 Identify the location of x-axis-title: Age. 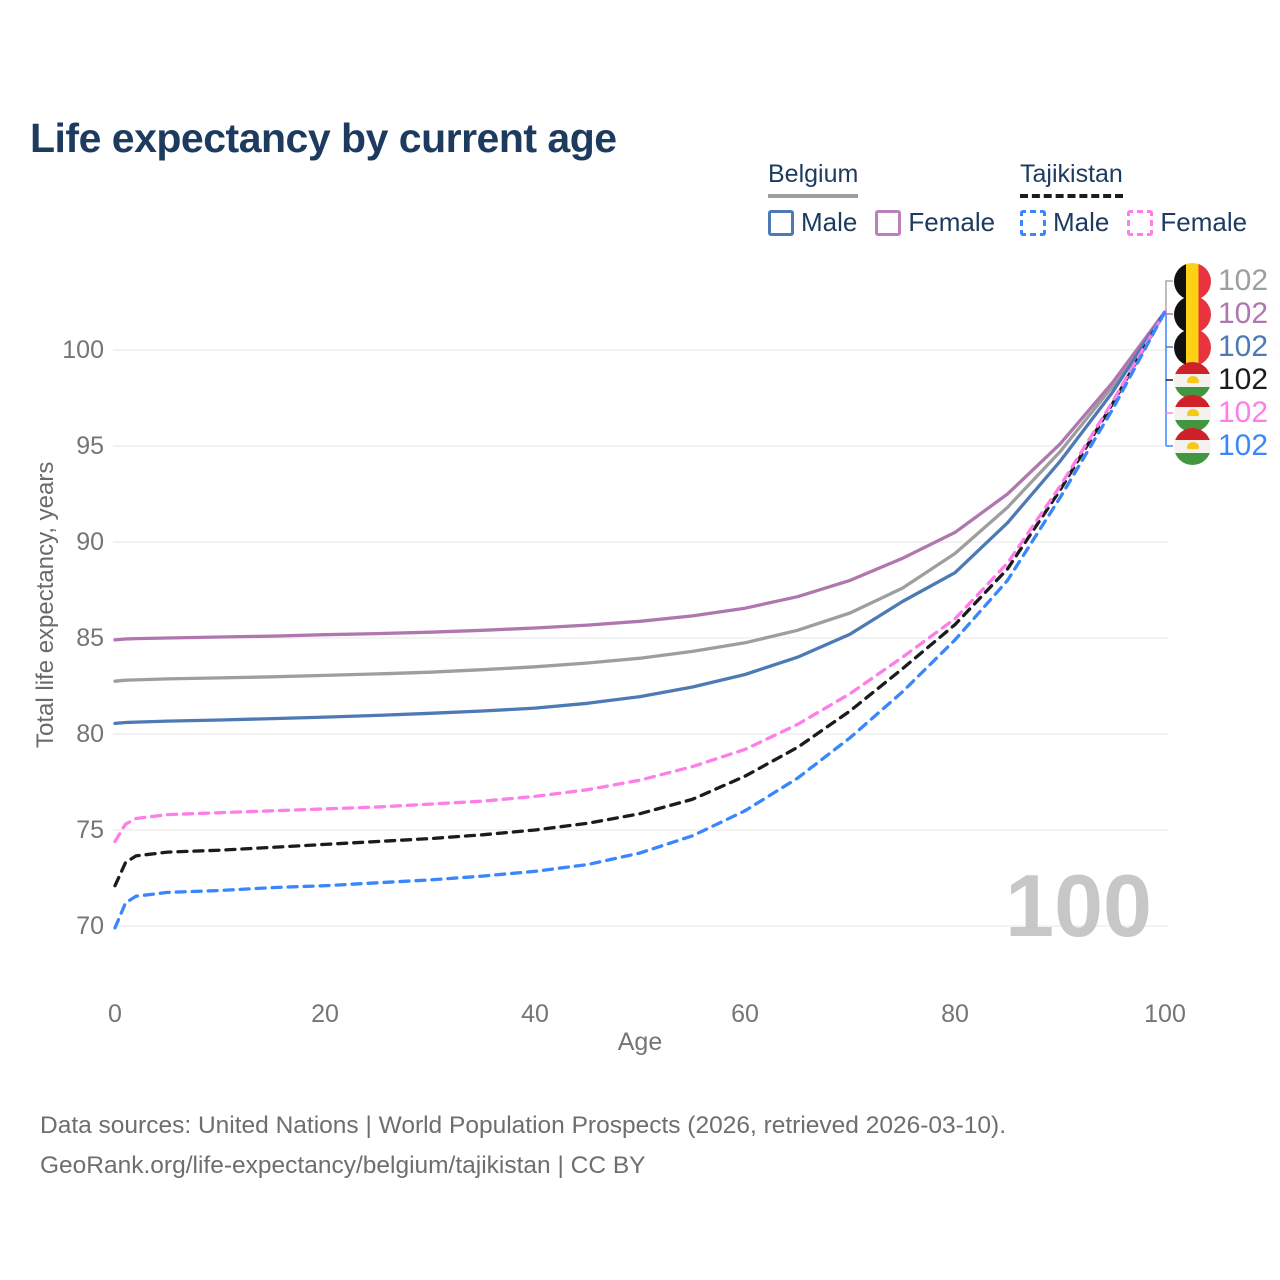
(640, 1042).